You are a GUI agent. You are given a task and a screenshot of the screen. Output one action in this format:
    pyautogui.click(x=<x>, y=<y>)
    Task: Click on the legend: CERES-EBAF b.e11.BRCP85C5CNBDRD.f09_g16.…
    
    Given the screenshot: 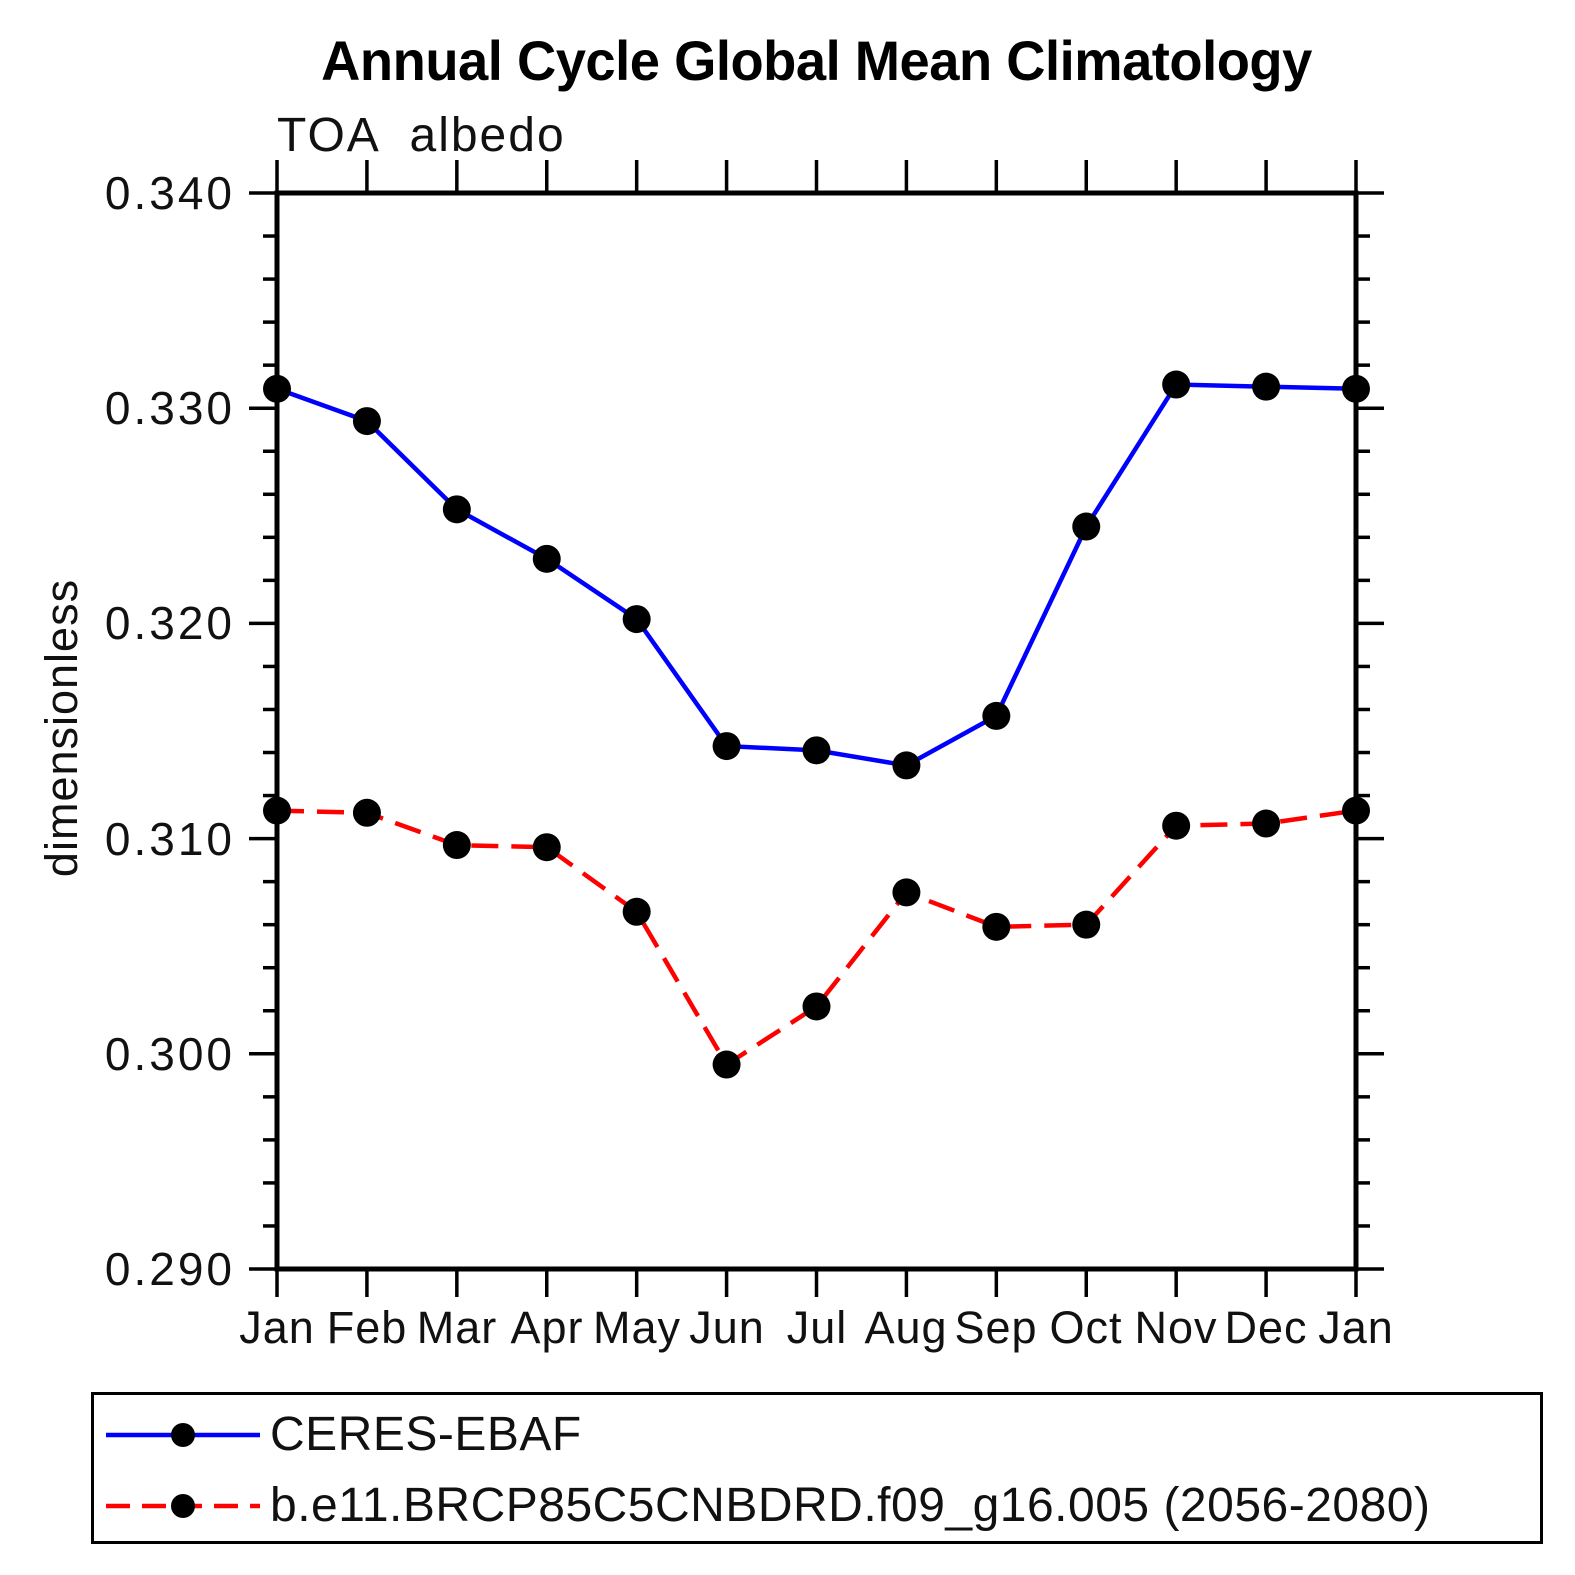 What is the action you would take?
    pyautogui.click(x=817, y=1468)
    